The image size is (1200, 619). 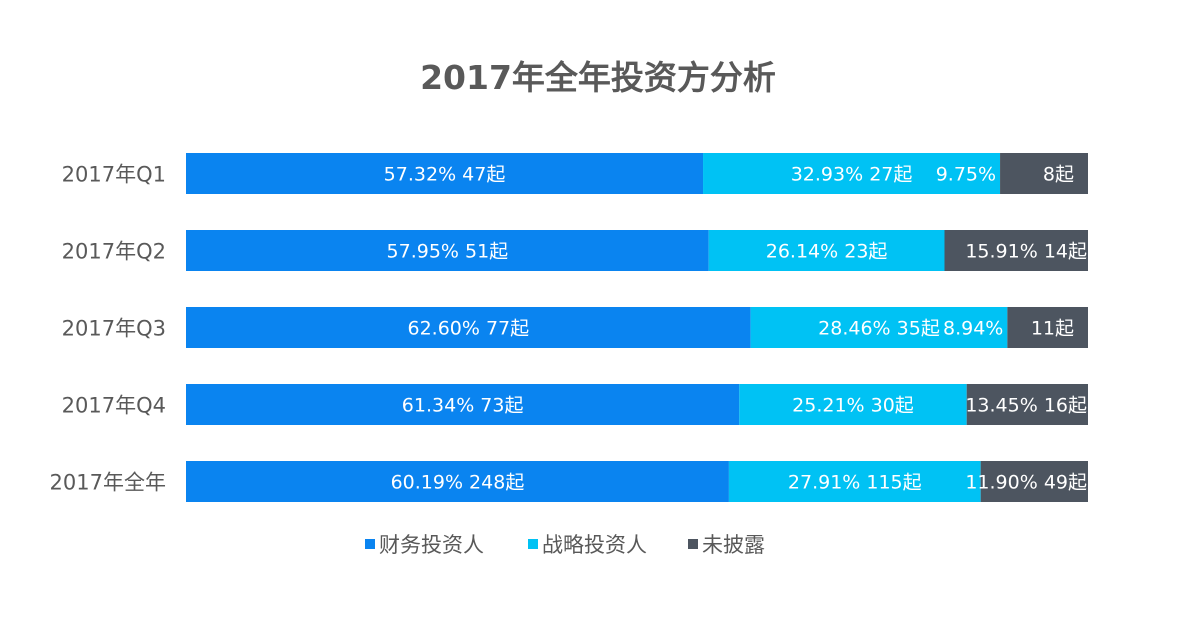 I want to click on bar-data-label: 26.14% 23起, so click(x=827, y=252).